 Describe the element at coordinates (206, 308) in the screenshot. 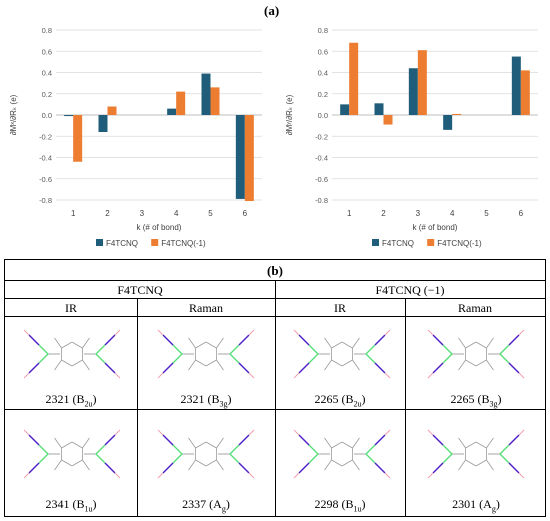

I see `subheader-raman-neutral: Raman` at that location.